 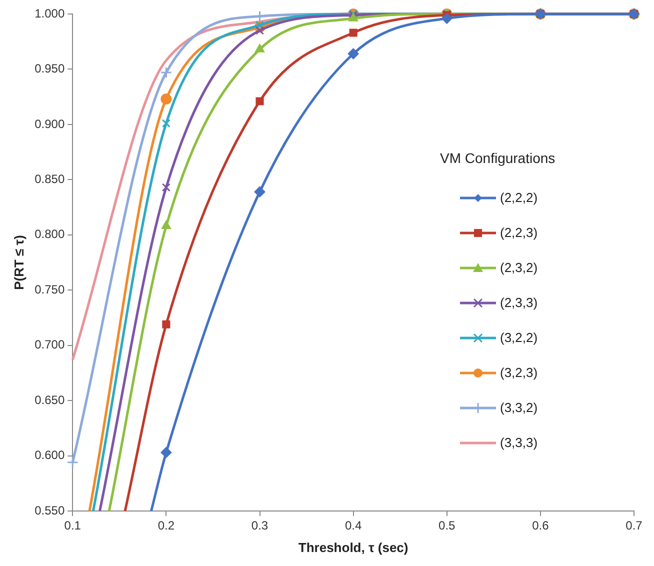 I want to click on legend-label: (3,2,3), so click(x=519, y=372).